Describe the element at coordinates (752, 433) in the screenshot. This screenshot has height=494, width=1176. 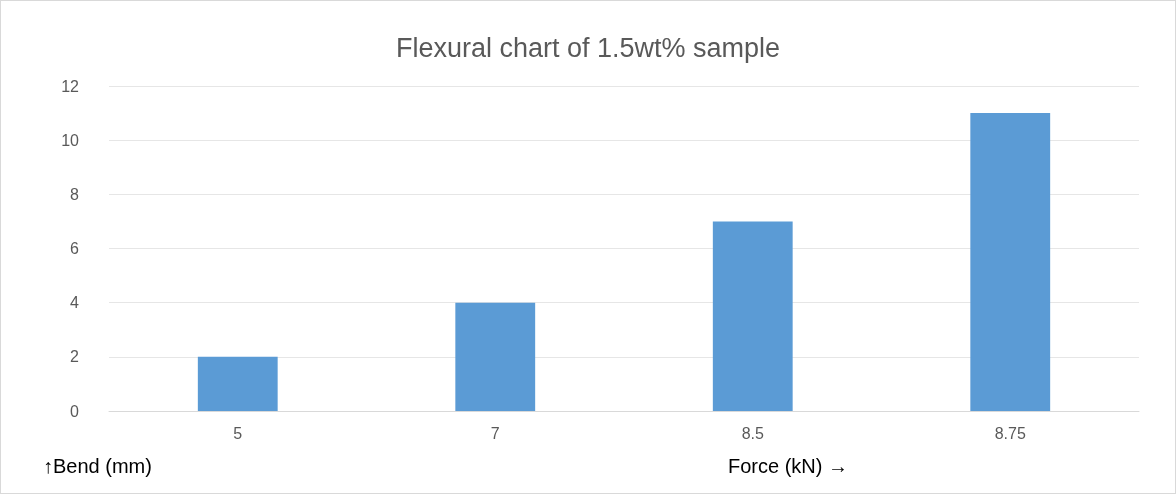
I see `x-tick-label: 8.5` at that location.